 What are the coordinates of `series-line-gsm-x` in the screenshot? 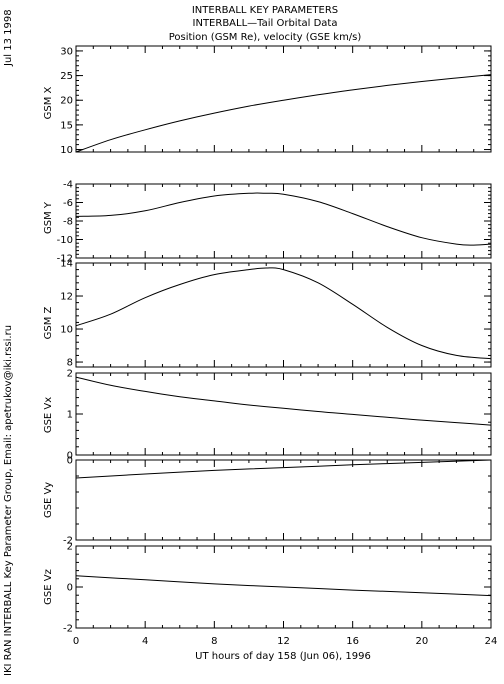 It's located at (283, 113).